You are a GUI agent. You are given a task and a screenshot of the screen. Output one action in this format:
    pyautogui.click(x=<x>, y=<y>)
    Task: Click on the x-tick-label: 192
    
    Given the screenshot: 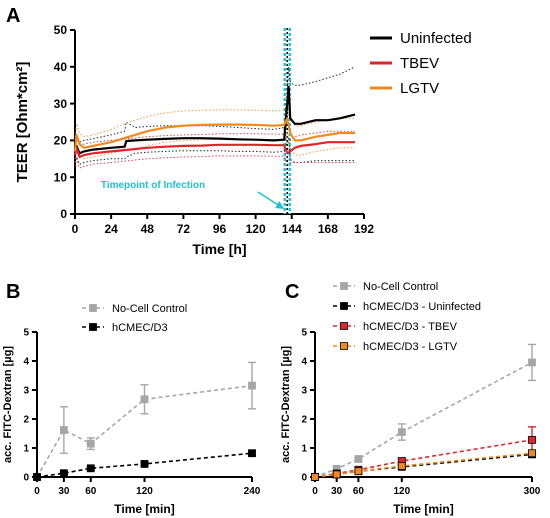 What is the action you would take?
    pyautogui.click(x=364, y=229)
    